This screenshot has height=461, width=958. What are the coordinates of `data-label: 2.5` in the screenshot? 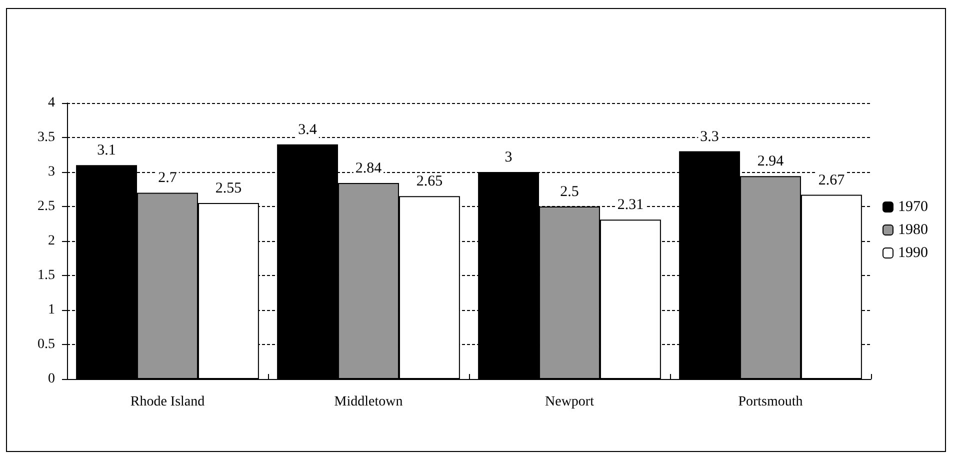 It's located at (569, 192).